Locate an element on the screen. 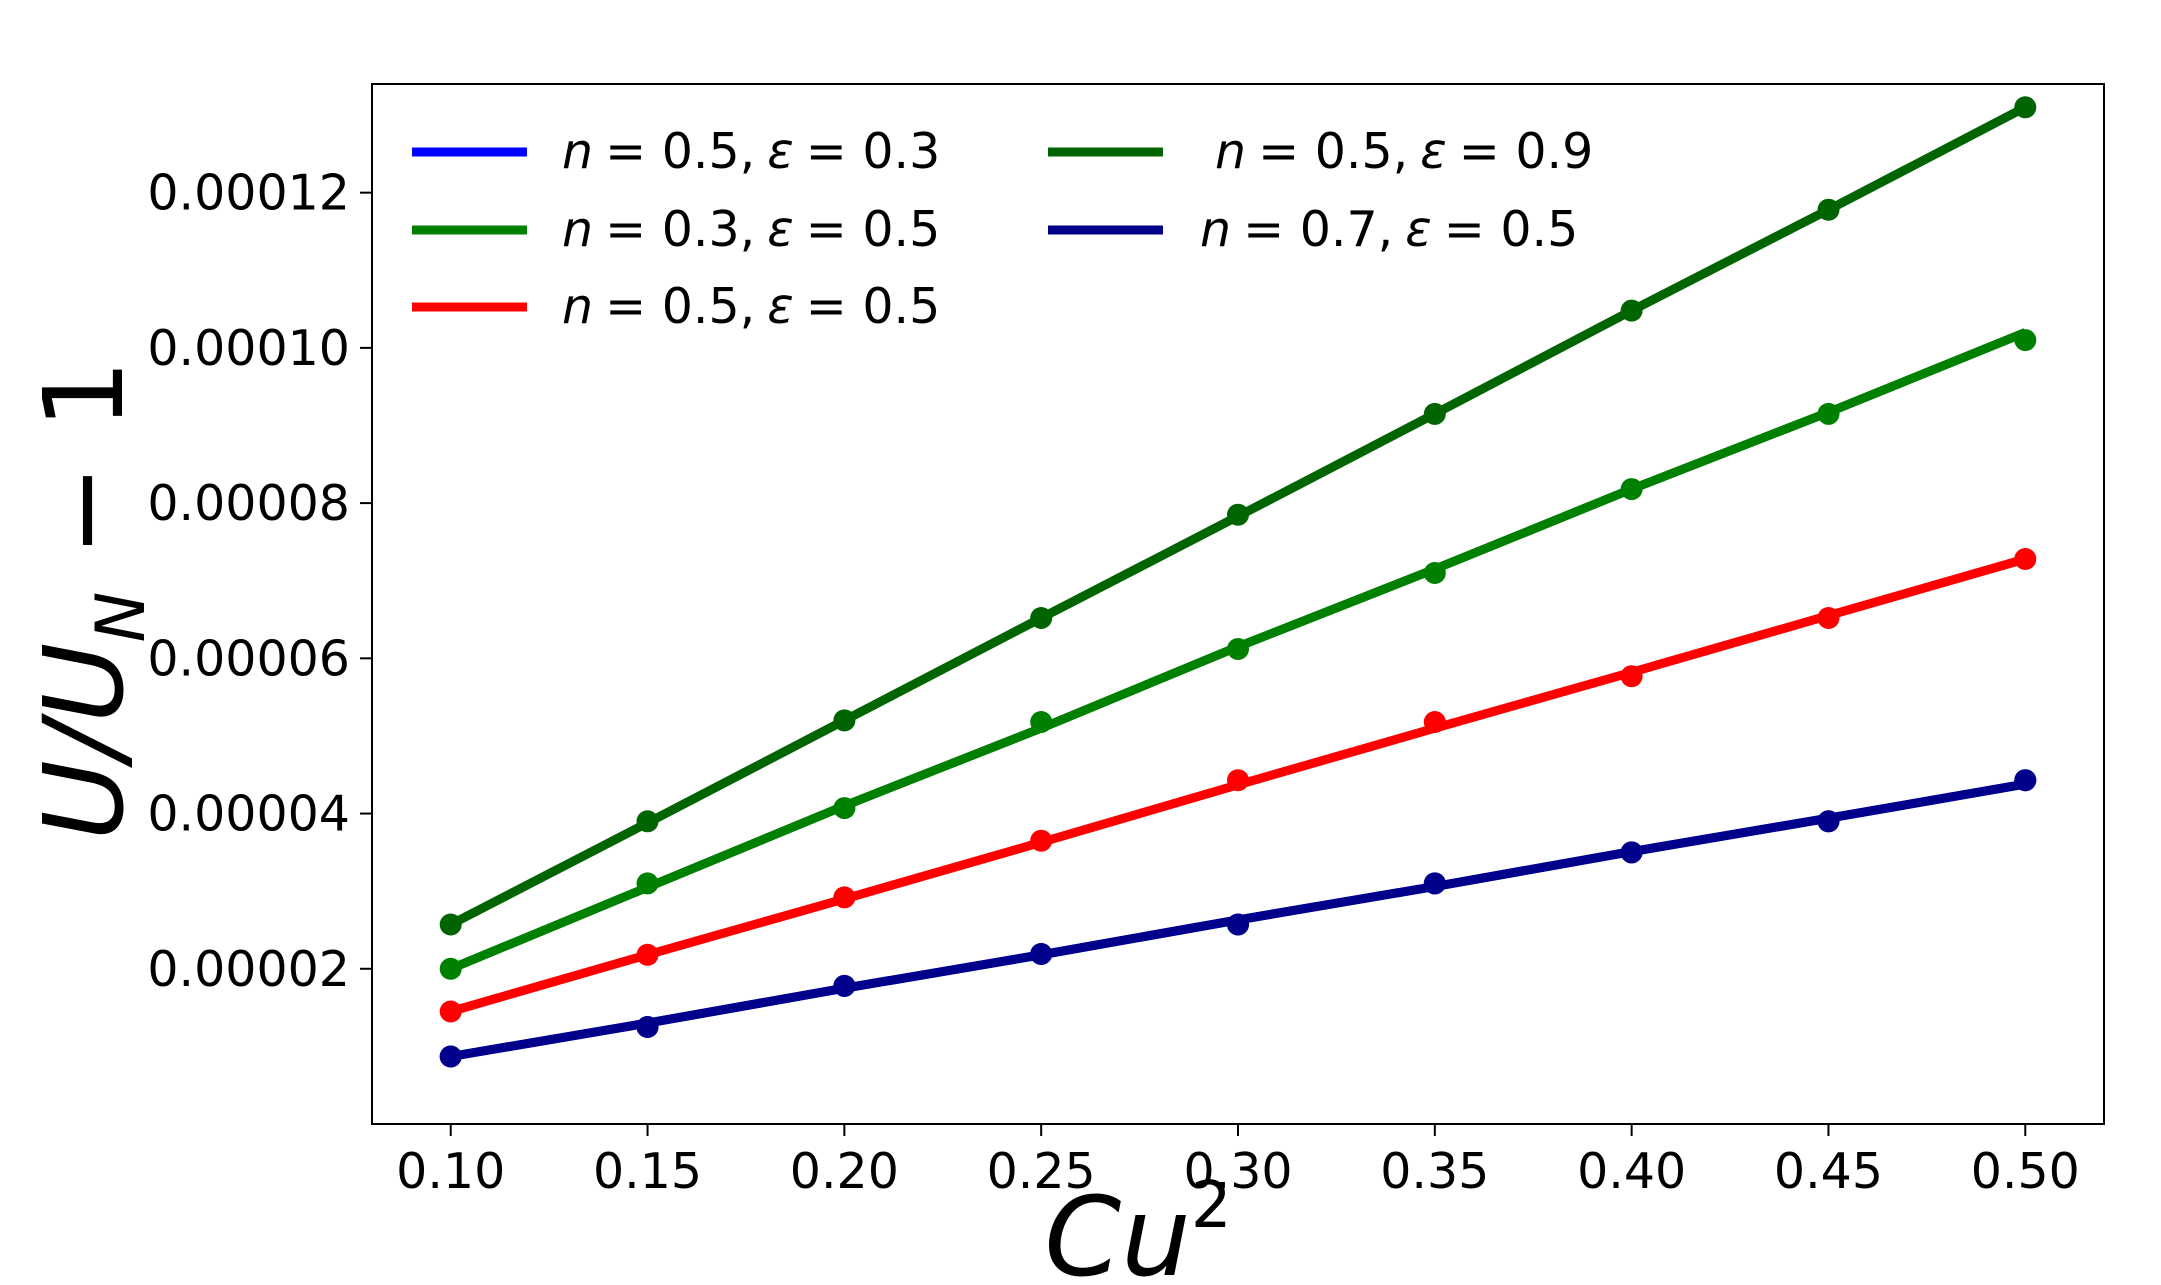 The image size is (2161, 1285). x-tick-label: 0.30 is located at coordinates (1237, 1171).